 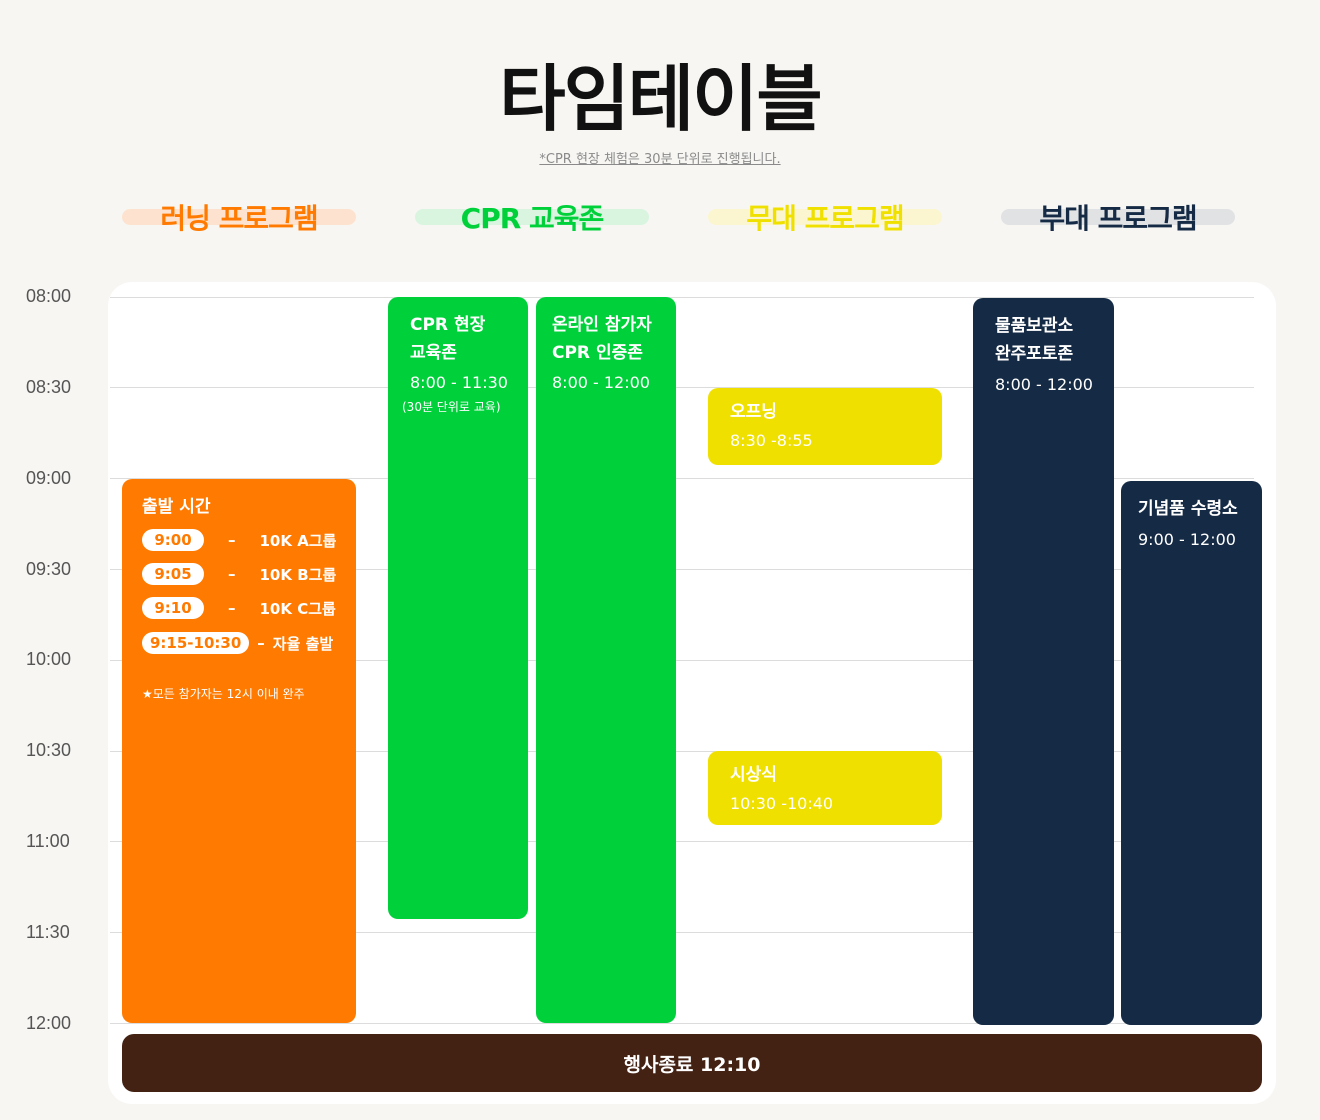 What do you see at coordinates (239, 574) in the screenshot?
I see `start-row: 9:05 – 10K B그룹` at bounding box center [239, 574].